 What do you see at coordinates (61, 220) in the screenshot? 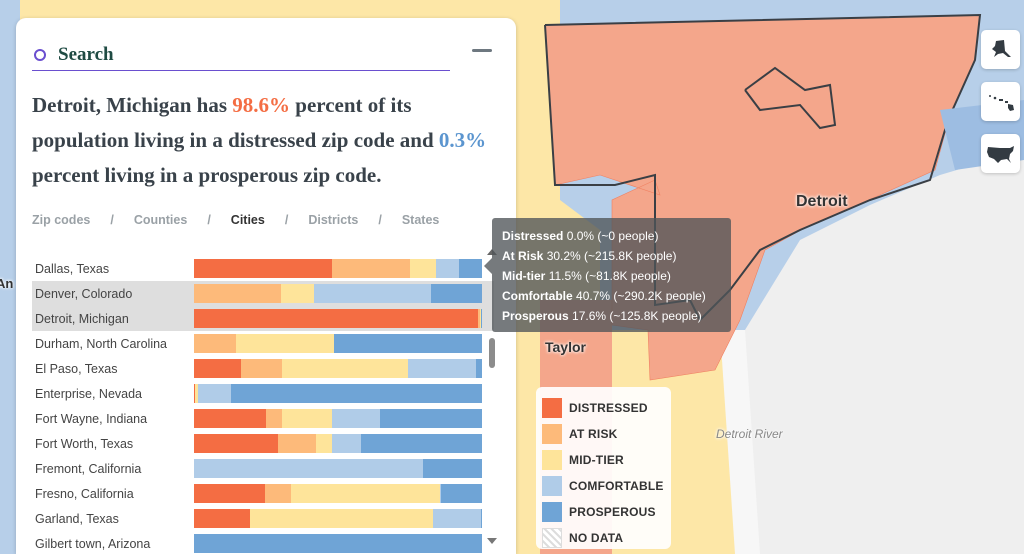
I see `tab-zip-codes: Zip codes` at bounding box center [61, 220].